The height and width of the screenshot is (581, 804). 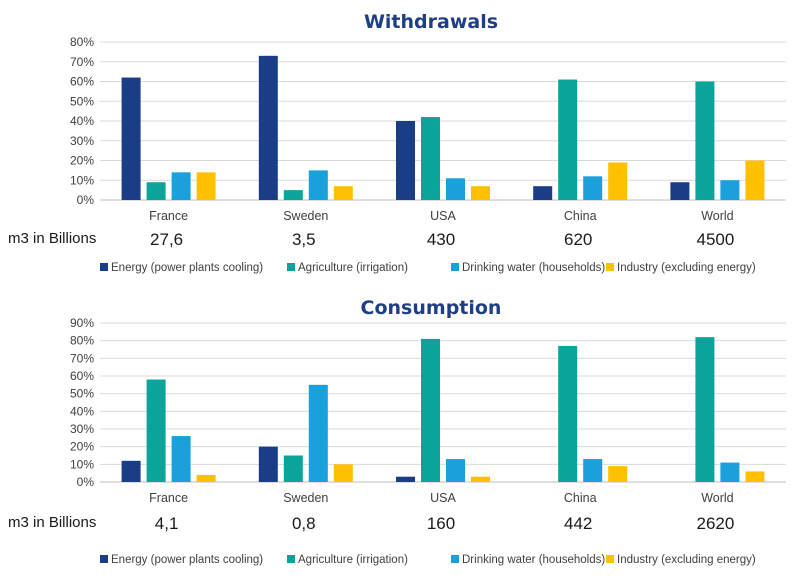 I want to click on withdrawals-legend-swatch-energy, so click(x=104, y=267).